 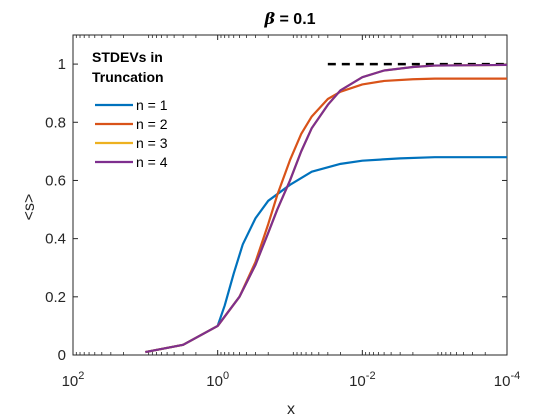 I want to click on legend-title: STDEVs in, so click(x=127, y=57).